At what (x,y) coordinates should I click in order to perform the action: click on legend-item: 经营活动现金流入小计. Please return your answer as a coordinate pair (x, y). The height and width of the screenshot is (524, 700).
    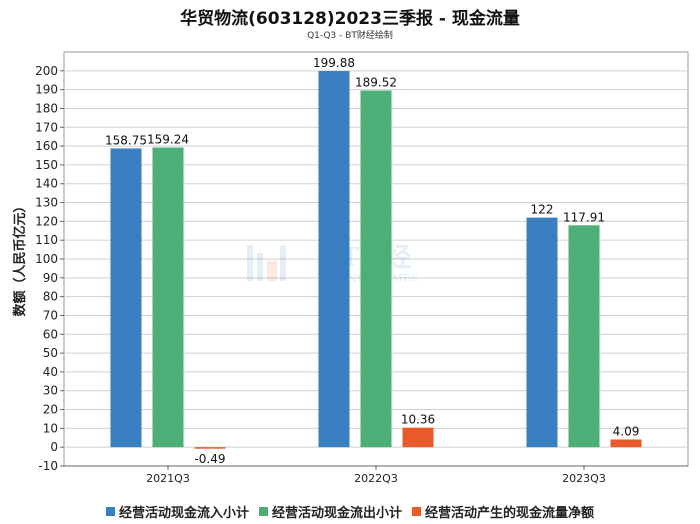
    Looking at the image, I should click on (177, 511).